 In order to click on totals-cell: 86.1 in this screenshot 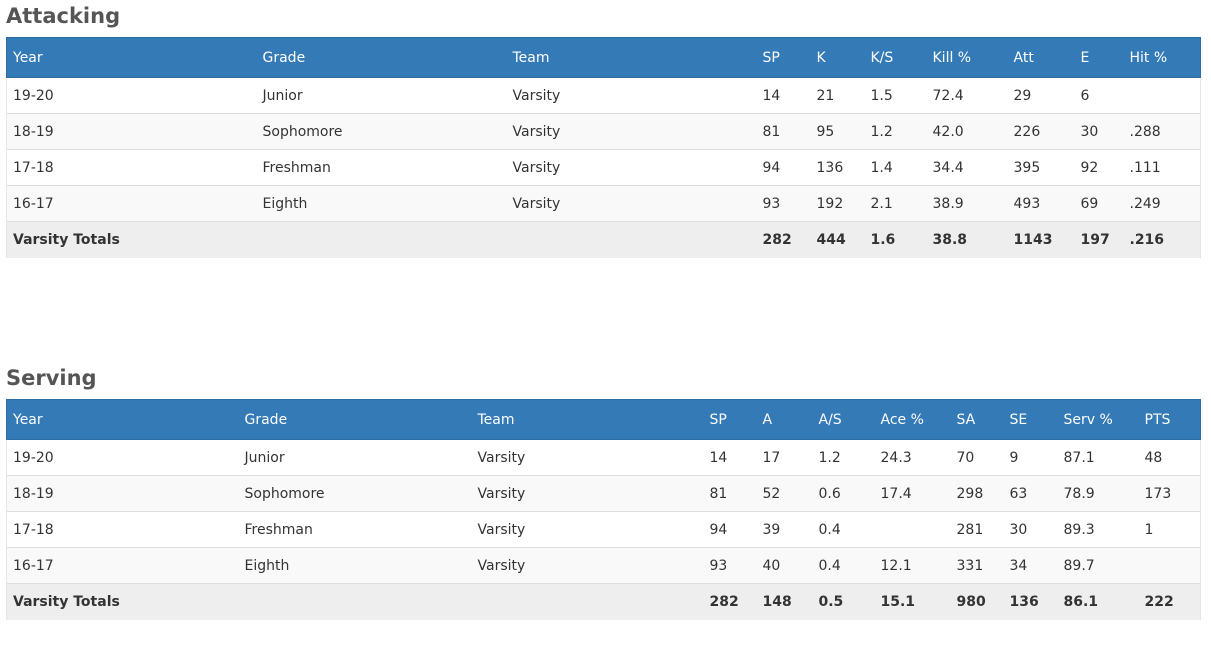, I will do `click(1098, 601)`.